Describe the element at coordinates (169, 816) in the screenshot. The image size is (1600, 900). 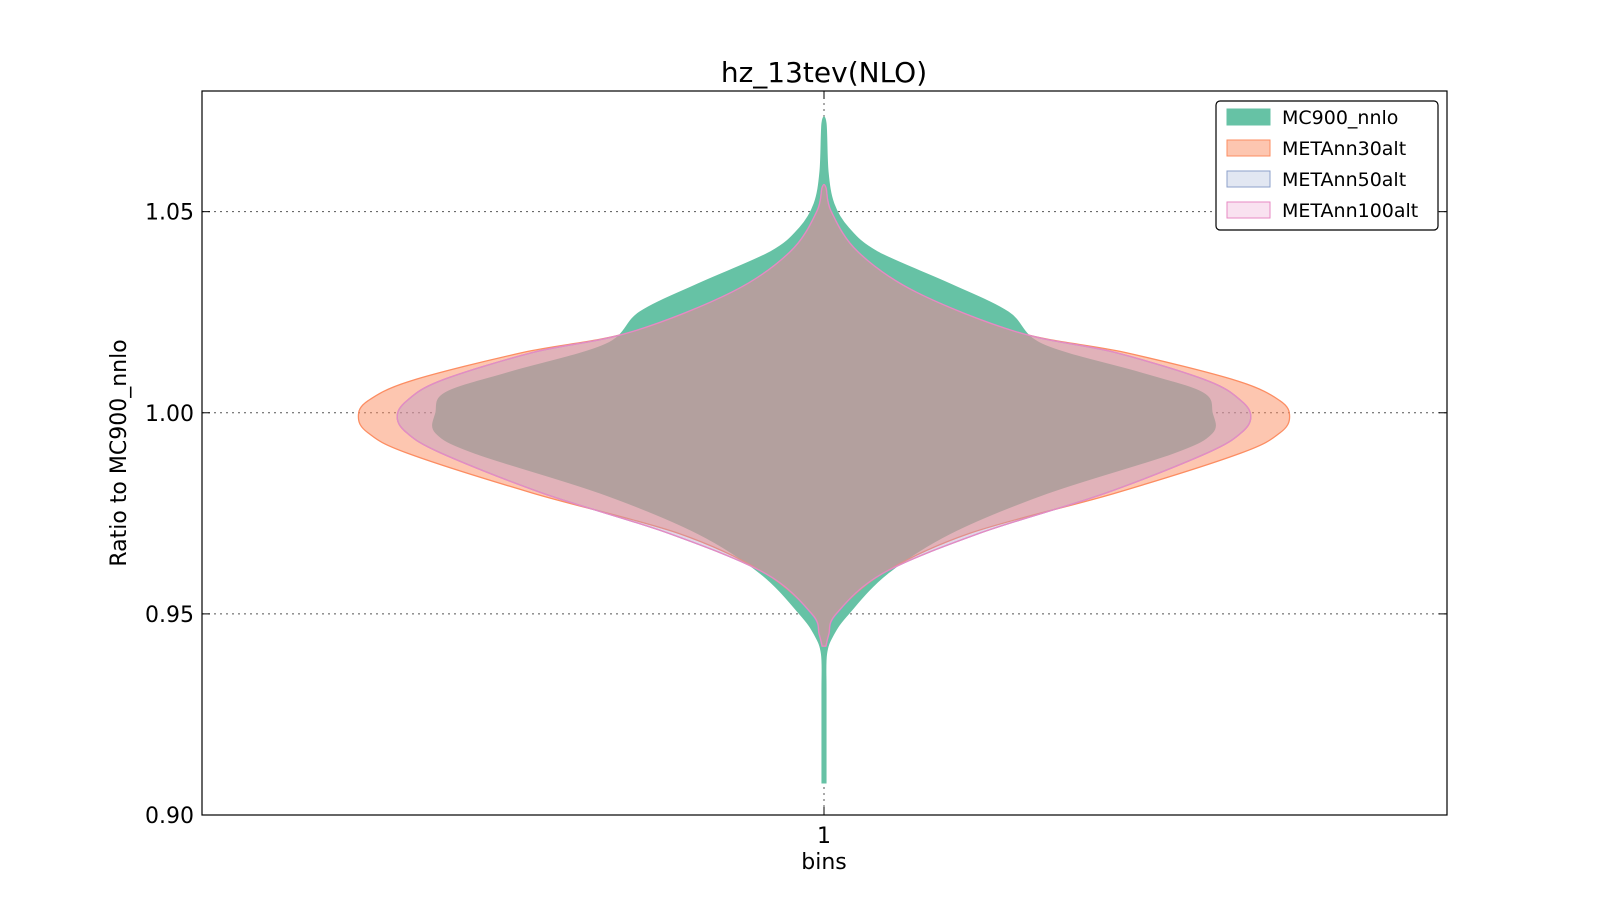
I see `y-tick-label: 0.90` at that location.